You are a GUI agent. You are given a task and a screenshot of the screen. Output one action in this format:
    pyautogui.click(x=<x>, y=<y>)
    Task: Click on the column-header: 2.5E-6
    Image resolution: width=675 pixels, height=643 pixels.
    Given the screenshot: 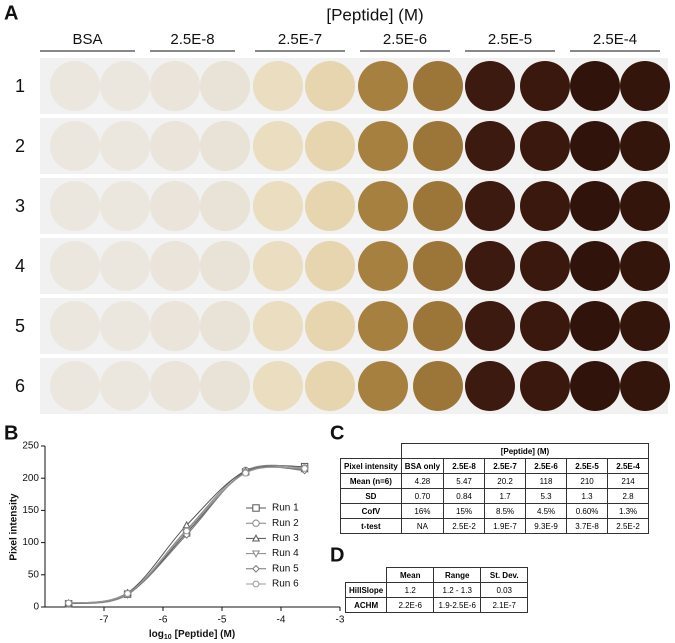 What is the action you would take?
    pyautogui.click(x=405, y=39)
    